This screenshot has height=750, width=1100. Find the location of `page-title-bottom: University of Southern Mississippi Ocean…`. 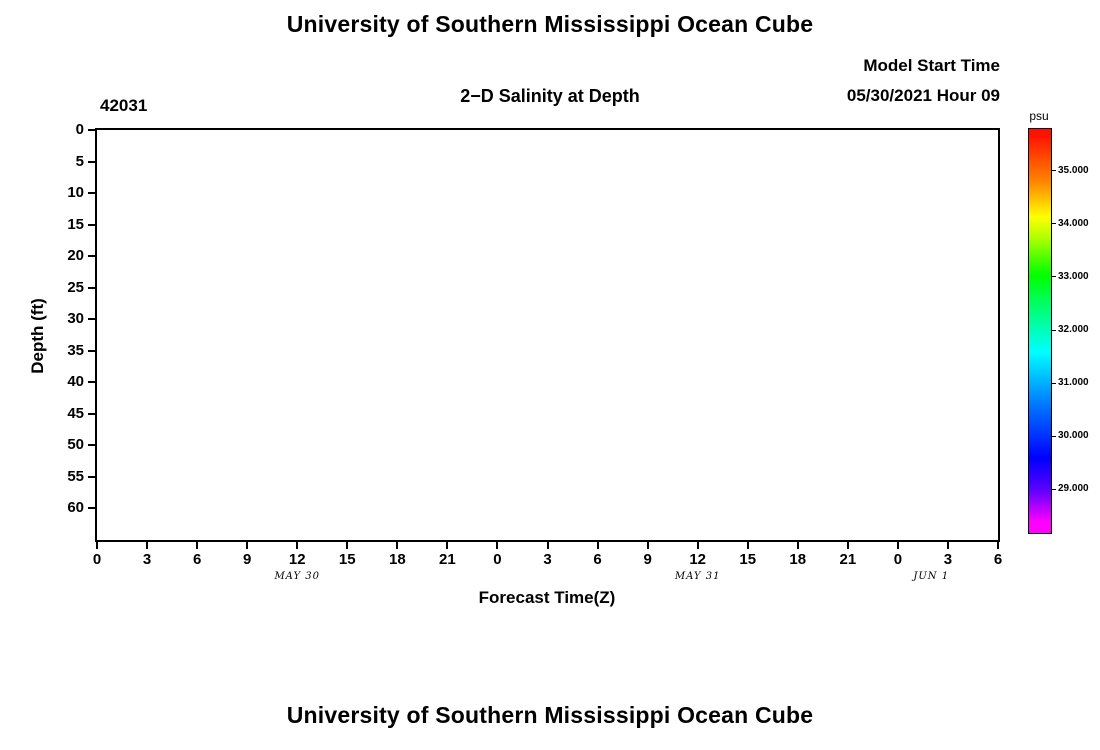

page-title-bottom: University of Southern Mississippi Ocean… is located at coordinates (550, 715).